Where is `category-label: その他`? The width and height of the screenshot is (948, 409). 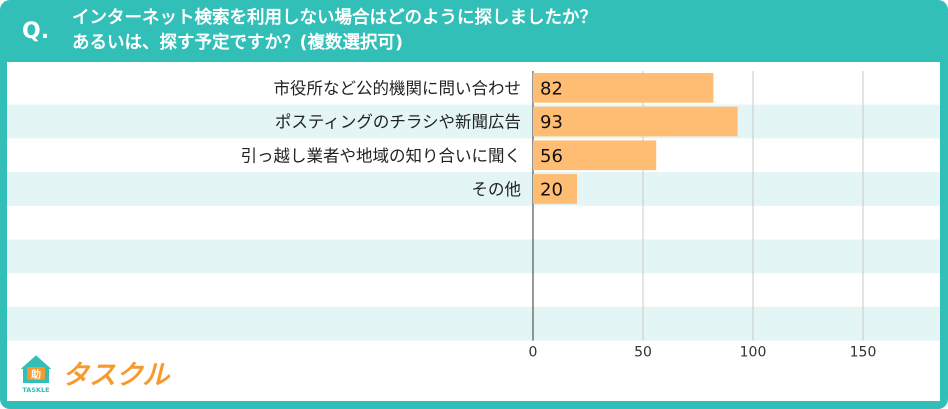
category-label: その他 is located at coordinates (497, 189).